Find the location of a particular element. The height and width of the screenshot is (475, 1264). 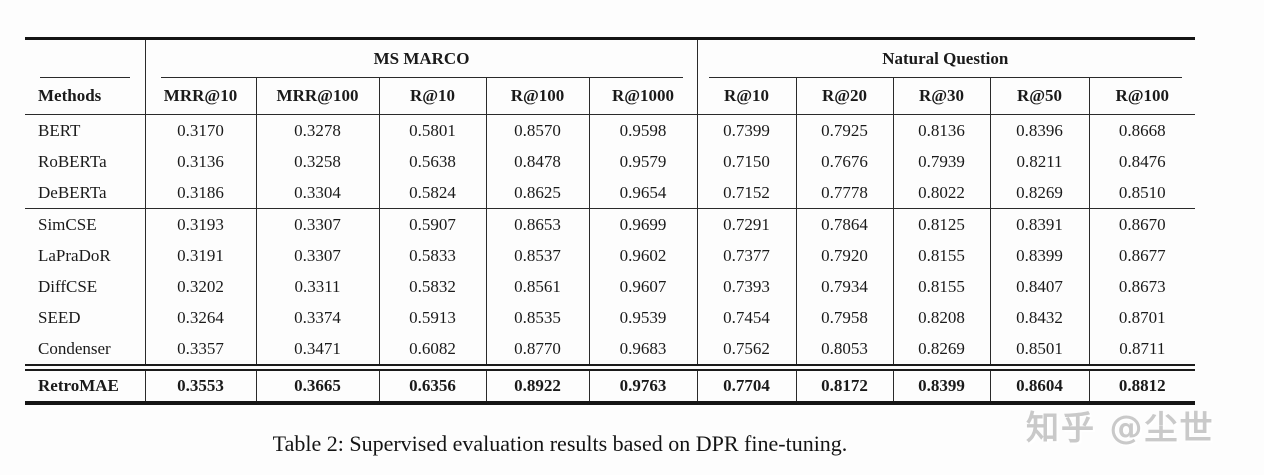

metric-value: 0.7864 is located at coordinates (845, 224).